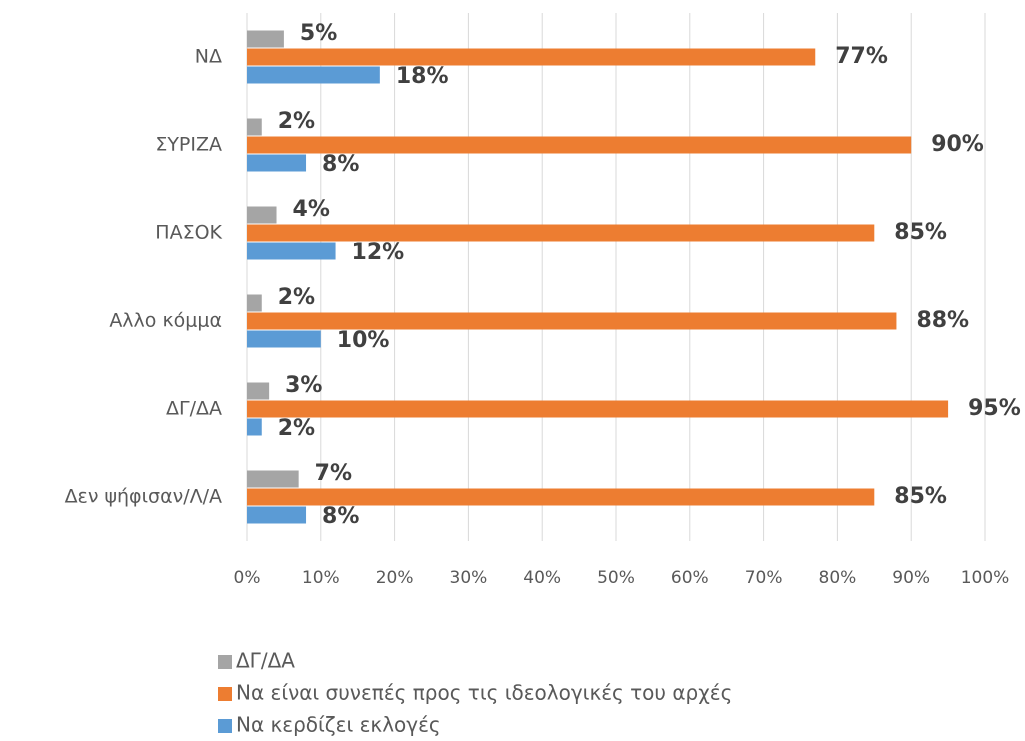 This screenshot has height=741, width=1025. I want to click on value-label: 77%, so click(861, 56).